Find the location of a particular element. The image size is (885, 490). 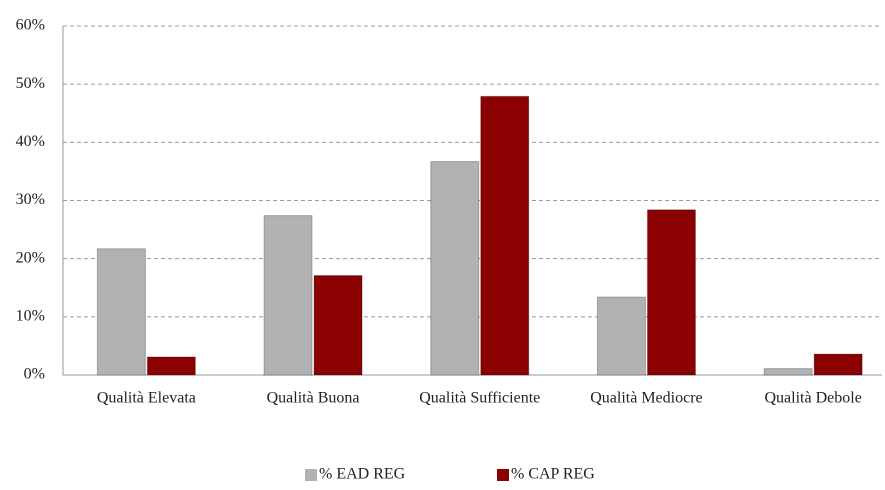

y-tick-label: 60% is located at coordinates (30, 25).